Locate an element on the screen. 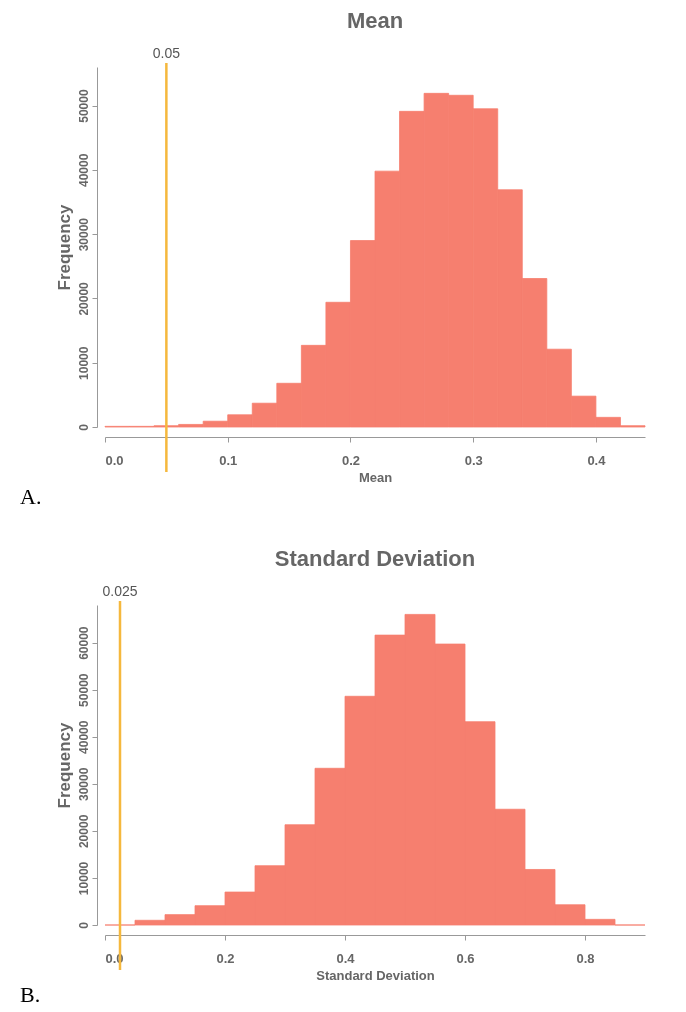  ref-line-label: 0.025 is located at coordinates (120, 591).